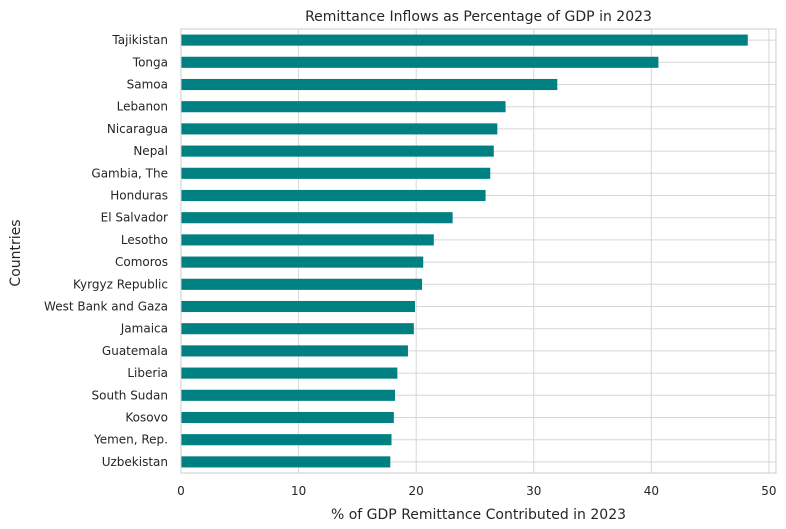 This screenshot has height=529, width=786. Describe the element at coordinates (147, 373) in the screenshot. I see `y-tick-label: Liberia` at that location.